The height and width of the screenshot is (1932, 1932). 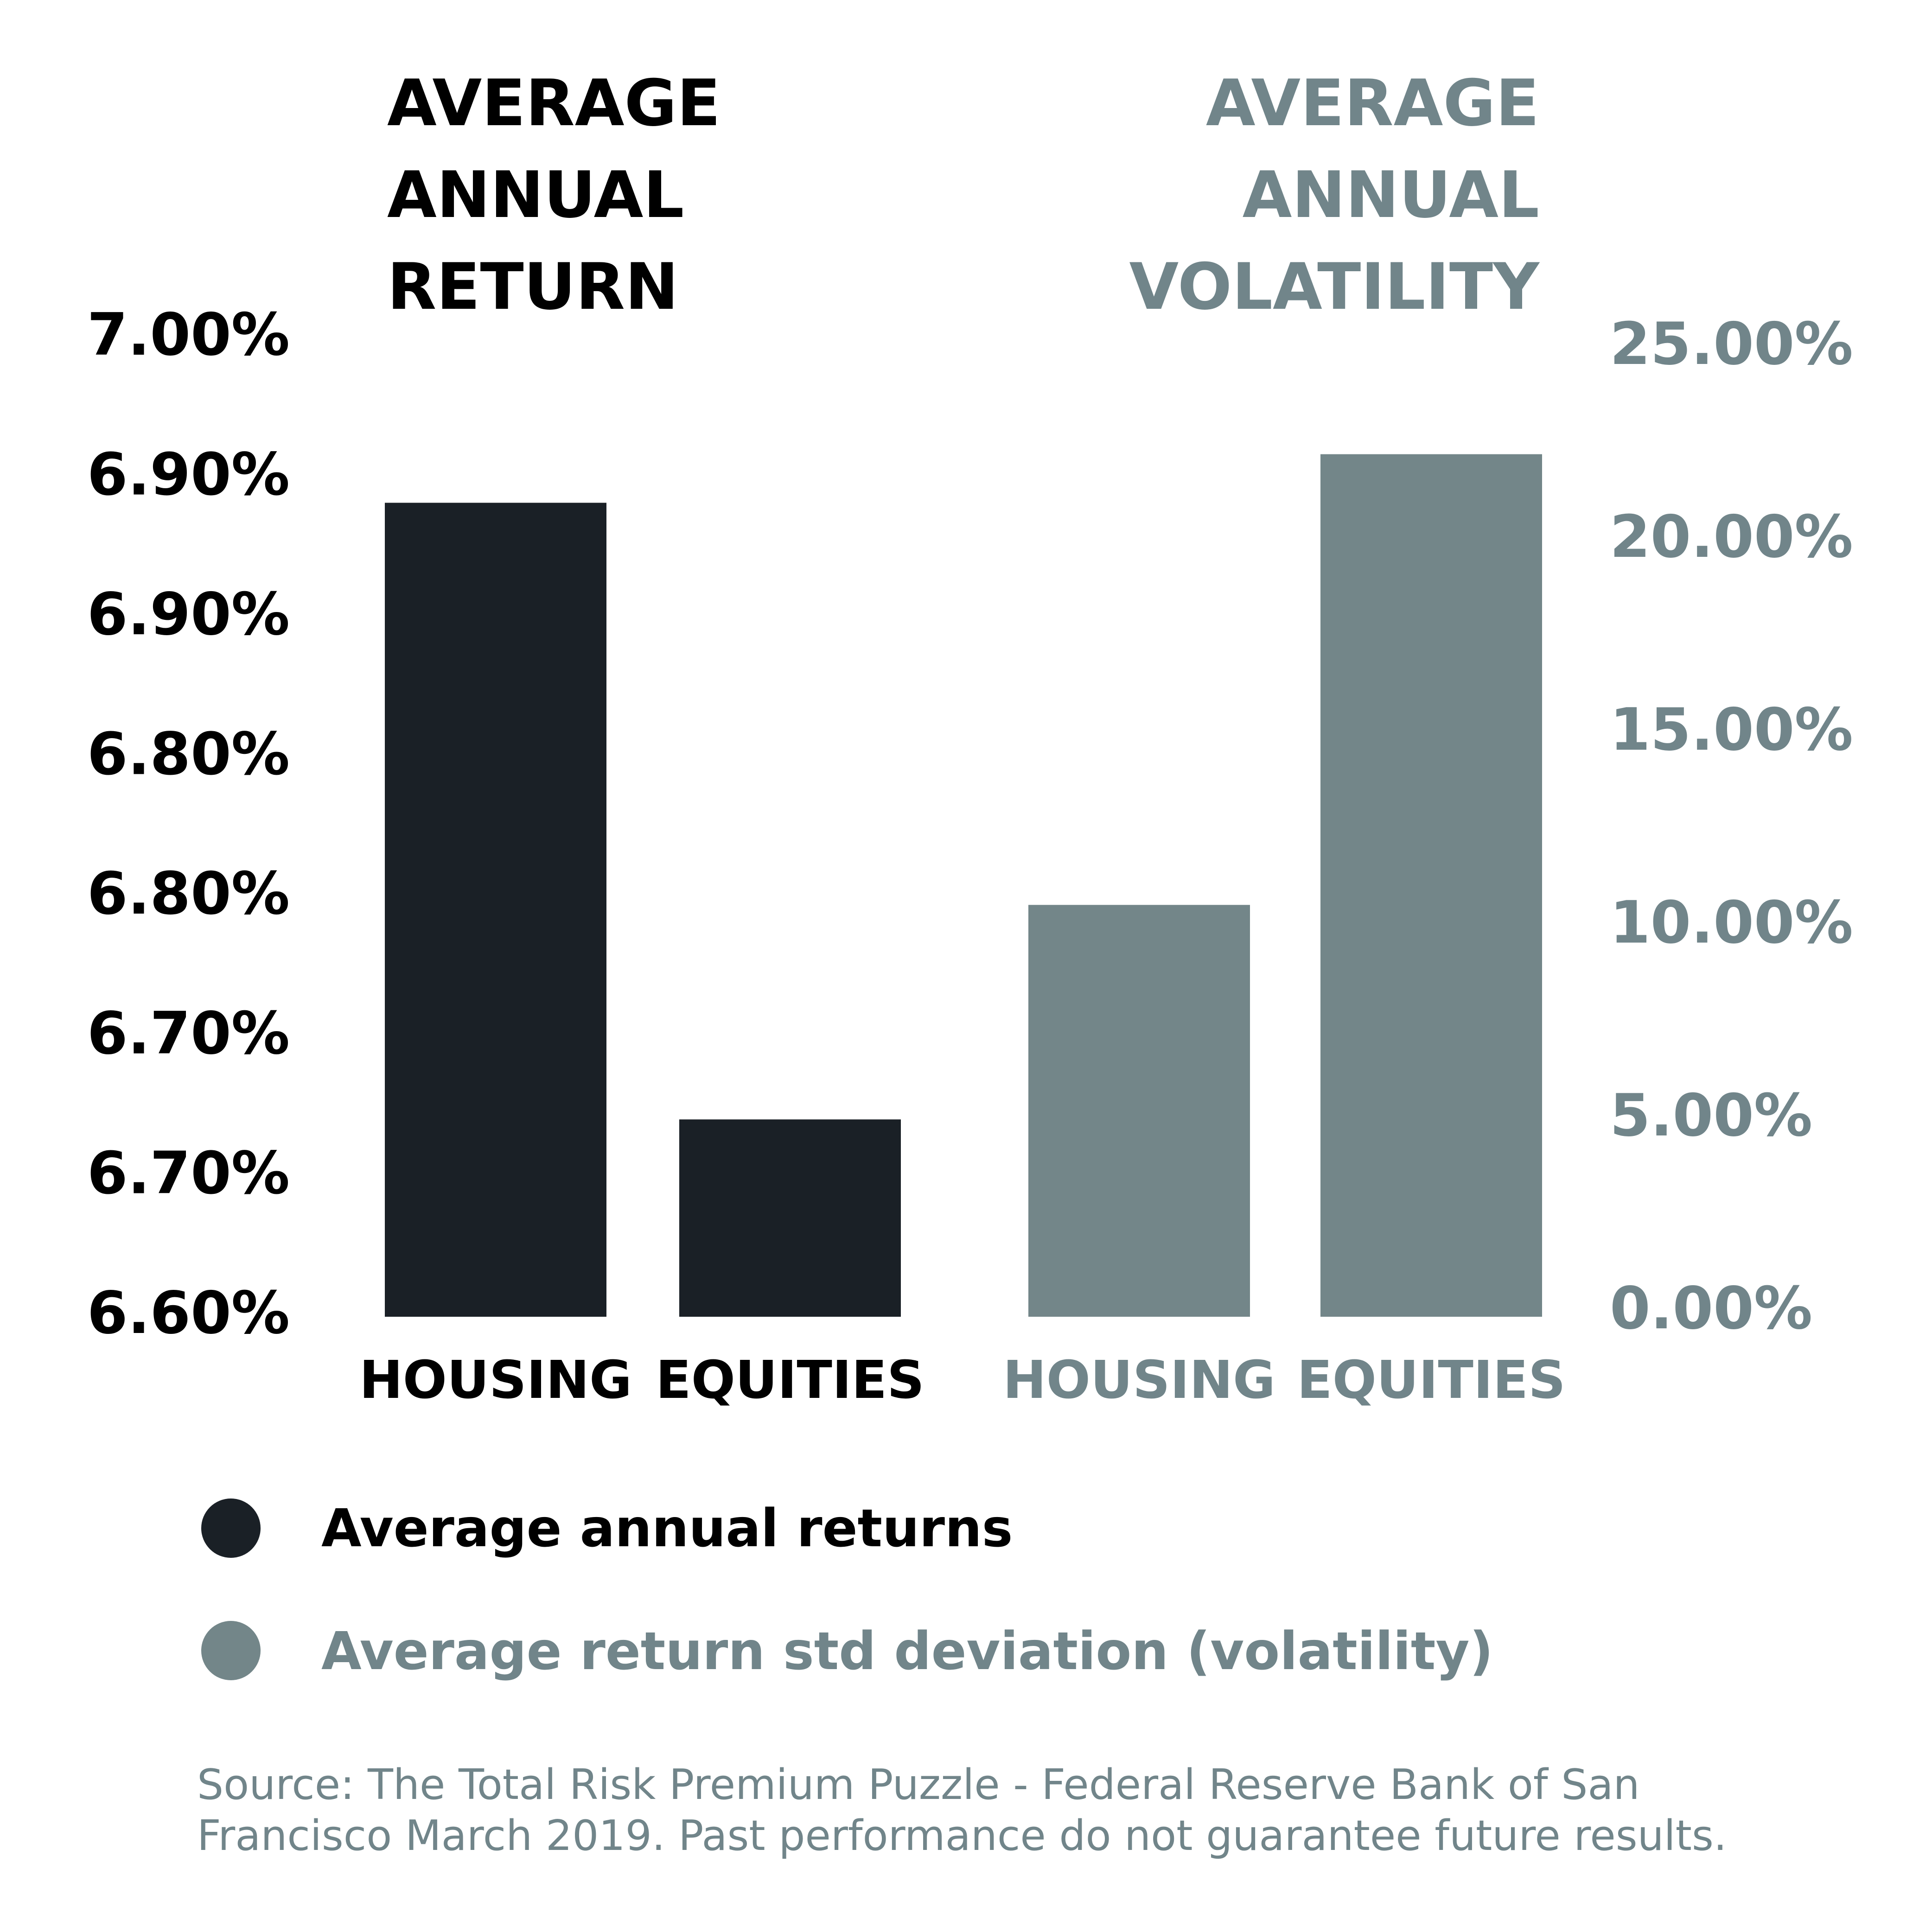 I want to click on volatility-y-axis: 25.00% 20.00% 15.00% 10.00% 5.00% 0.00%, so click(x=1732, y=826).